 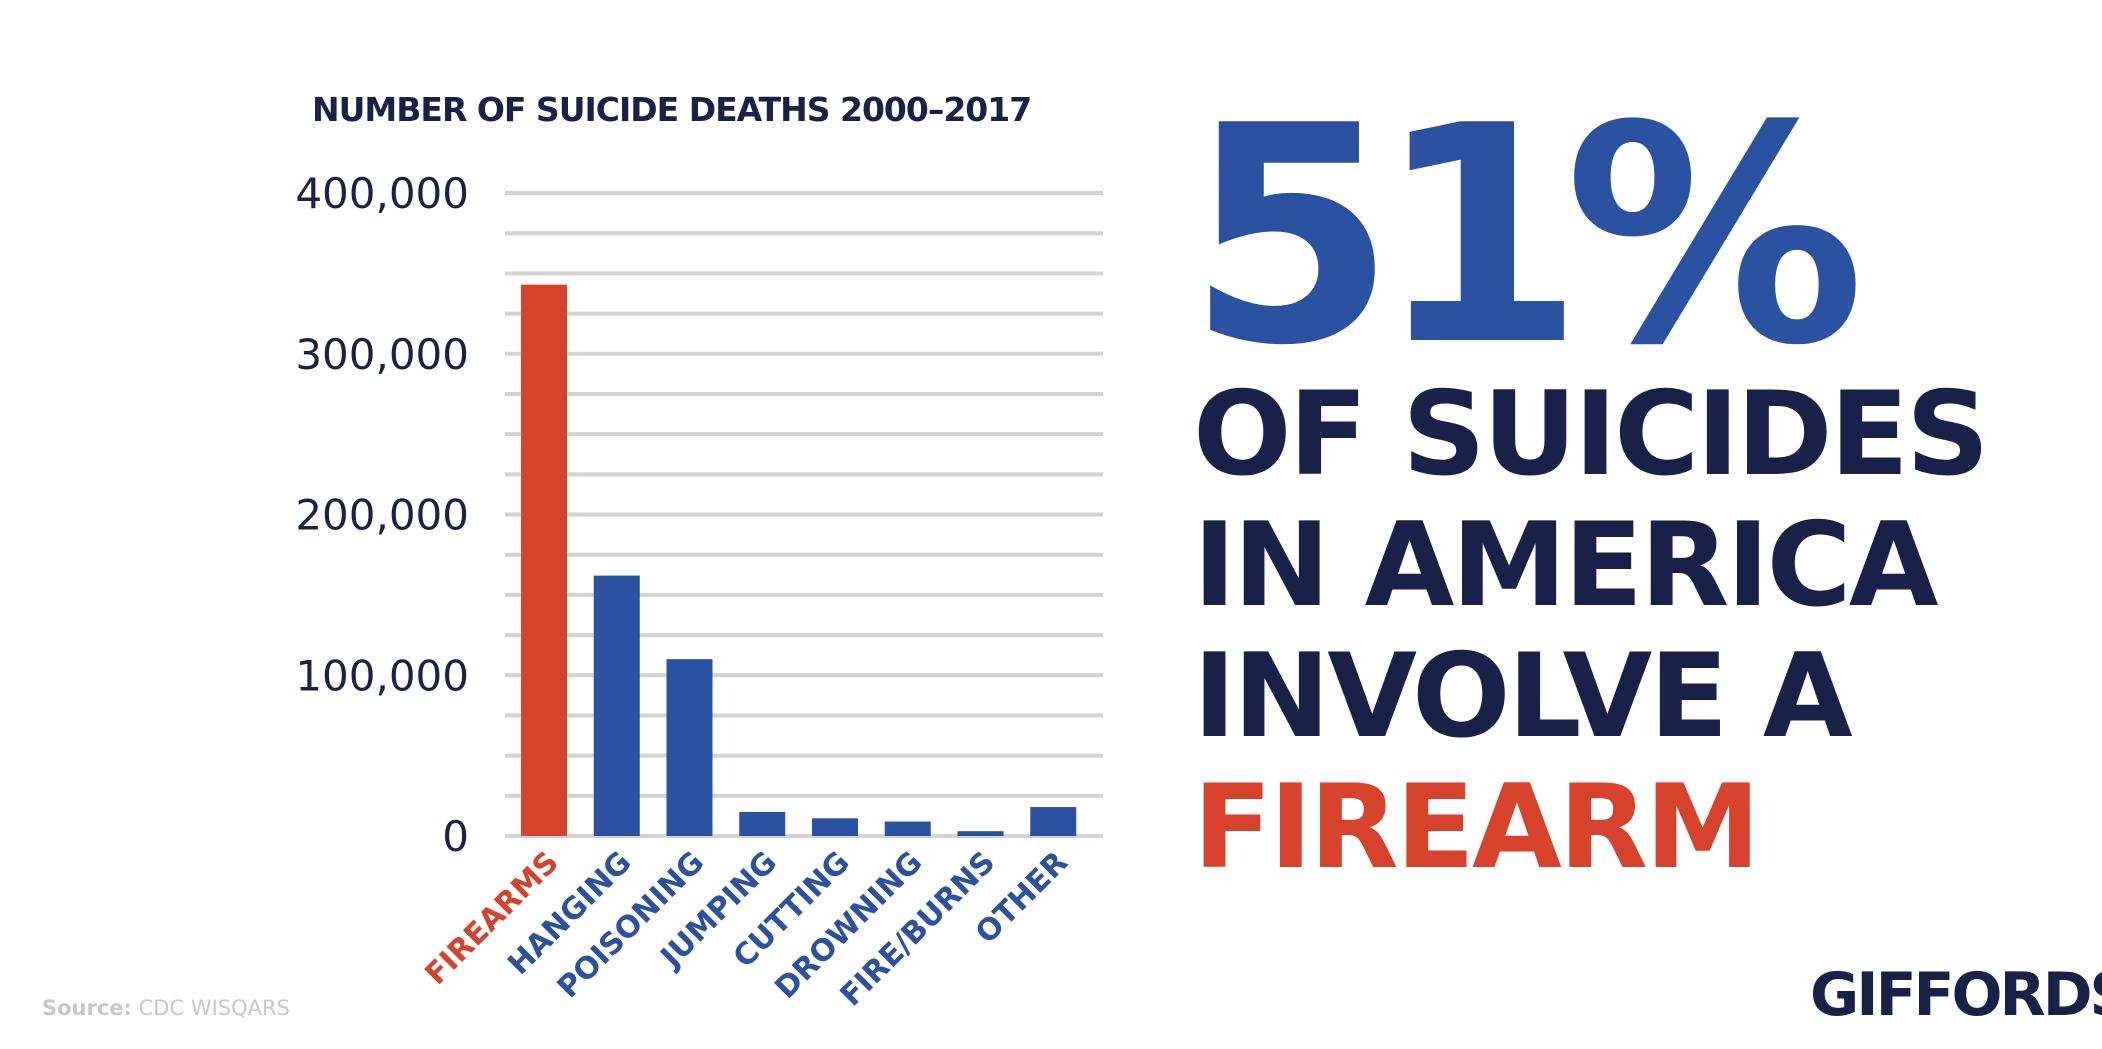 What do you see at coordinates (762, 823) in the screenshot?
I see `bar-jumping` at bounding box center [762, 823].